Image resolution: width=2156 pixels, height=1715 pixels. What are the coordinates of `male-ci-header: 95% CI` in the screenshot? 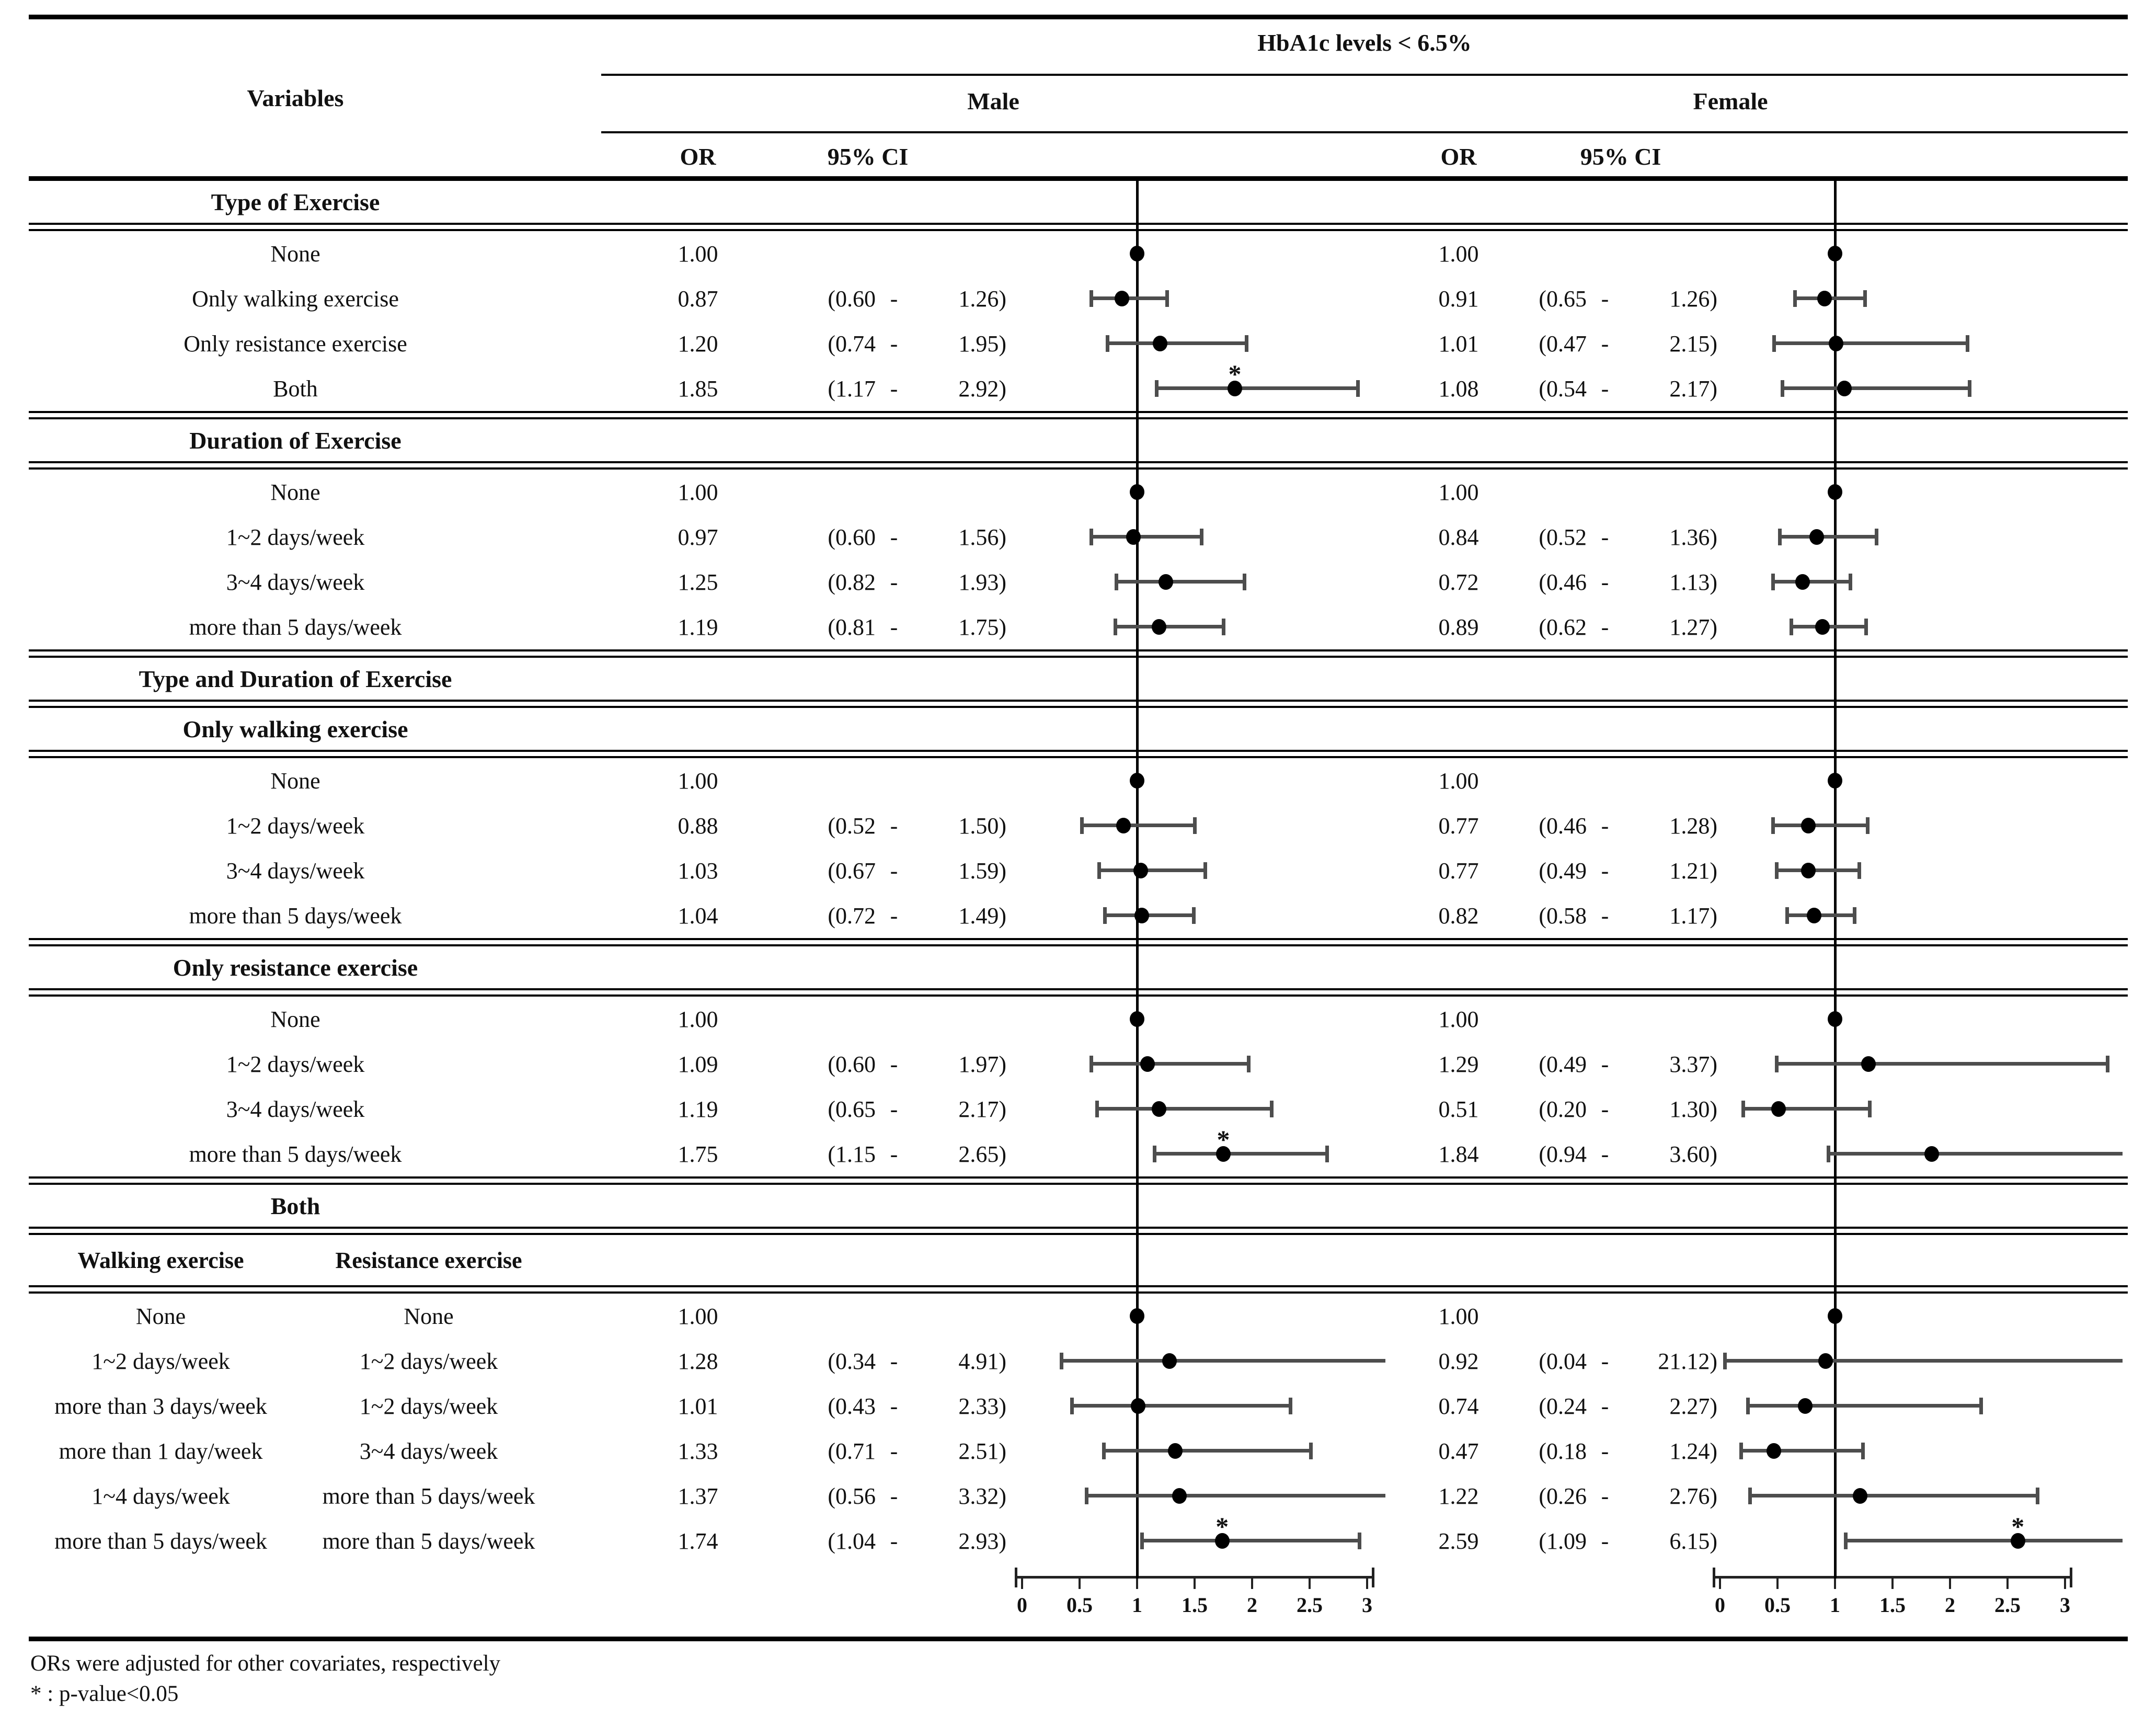 It's located at (868, 156).